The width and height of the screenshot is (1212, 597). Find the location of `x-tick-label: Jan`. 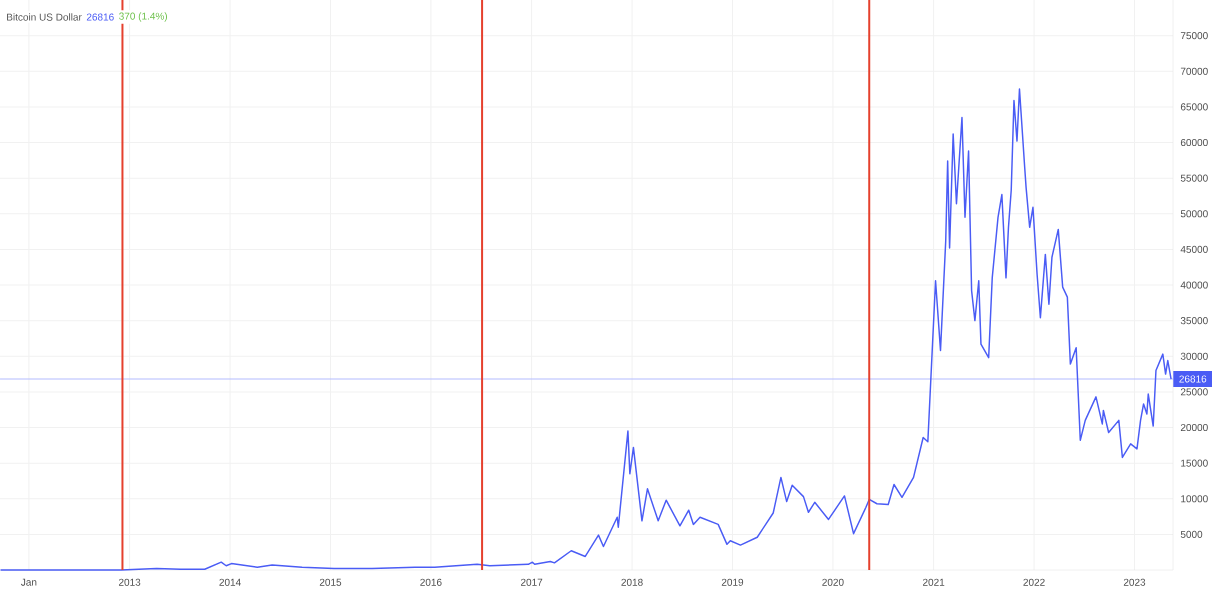

x-tick-label: Jan is located at coordinates (28, 582).